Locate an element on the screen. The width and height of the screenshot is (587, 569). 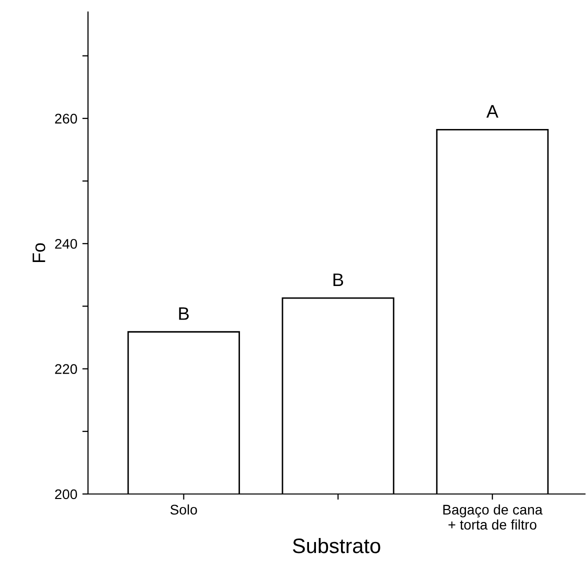
data-label: A is located at coordinates (492, 111).